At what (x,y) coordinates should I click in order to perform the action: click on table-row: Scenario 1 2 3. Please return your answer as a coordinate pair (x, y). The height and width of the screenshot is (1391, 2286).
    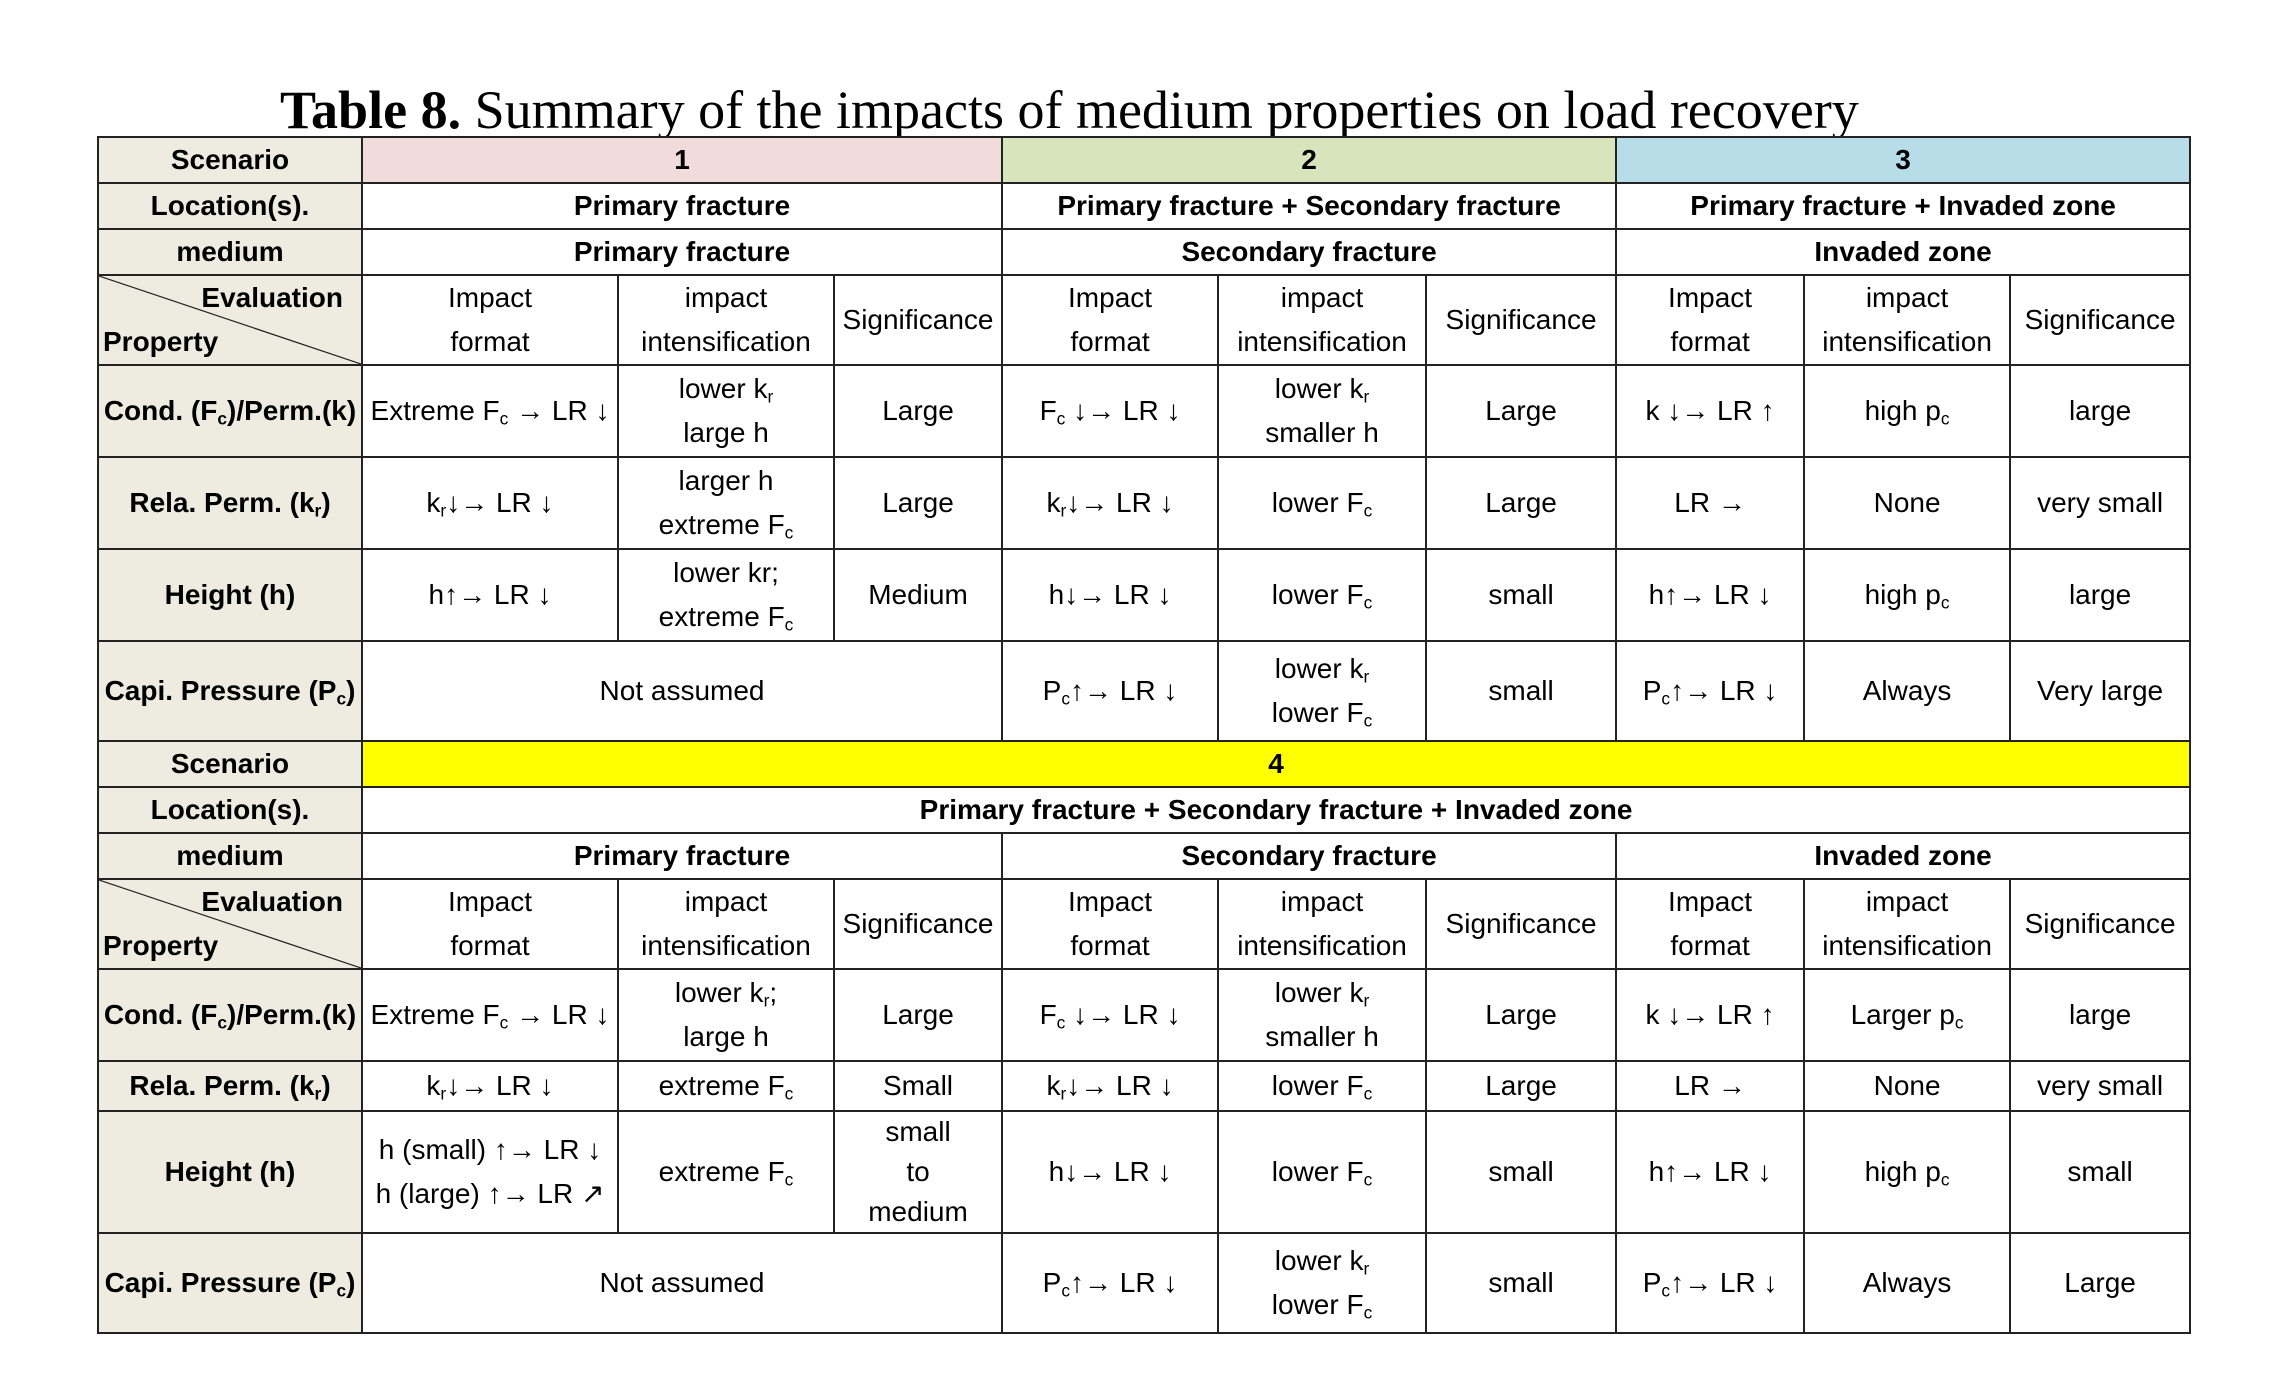
    Looking at the image, I should click on (1144, 160).